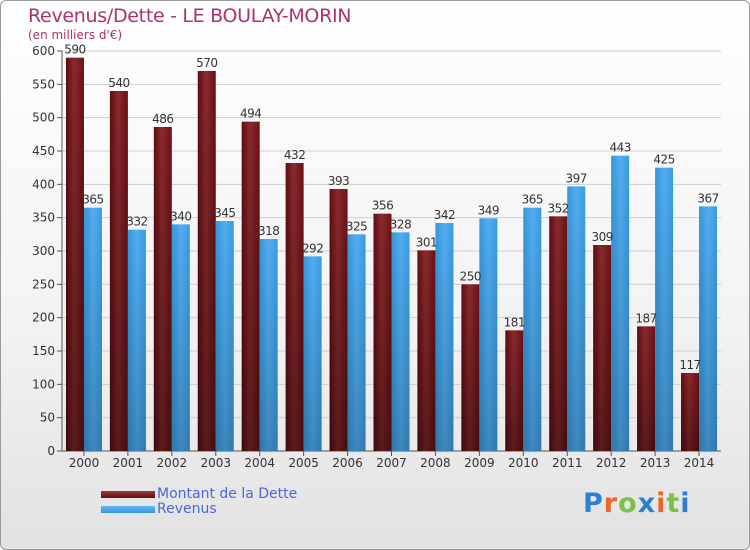 The width and height of the screenshot is (750, 550). What do you see at coordinates (611, 463) in the screenshot?
I see `x-tick-label: 2012` at bounding box center [611, 463].